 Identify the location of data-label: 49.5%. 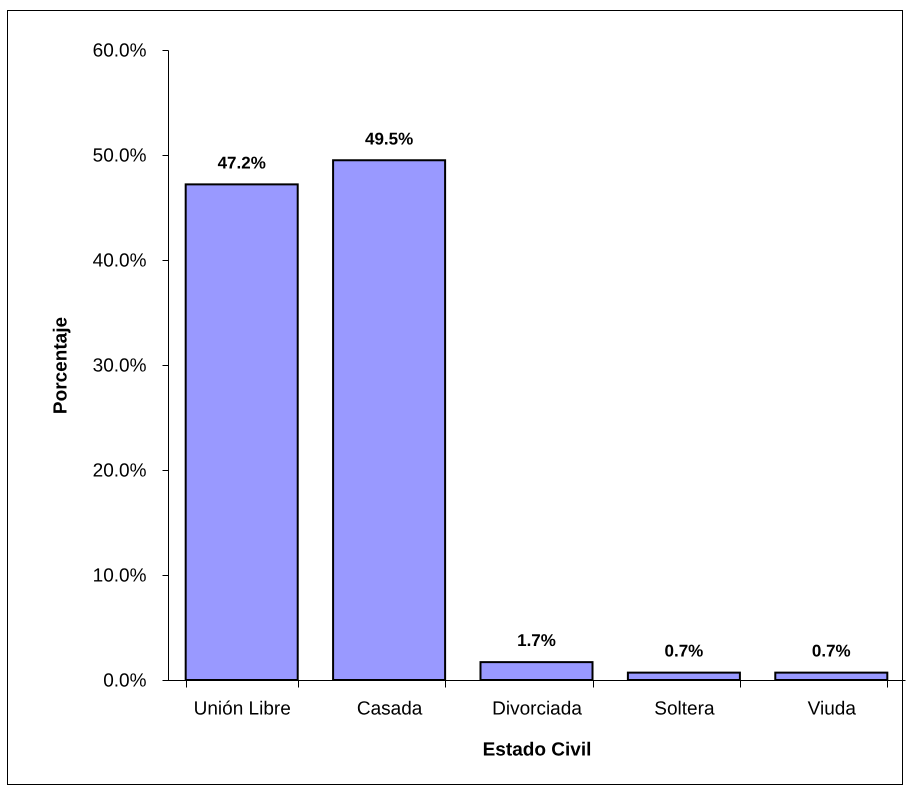
(389, 138).